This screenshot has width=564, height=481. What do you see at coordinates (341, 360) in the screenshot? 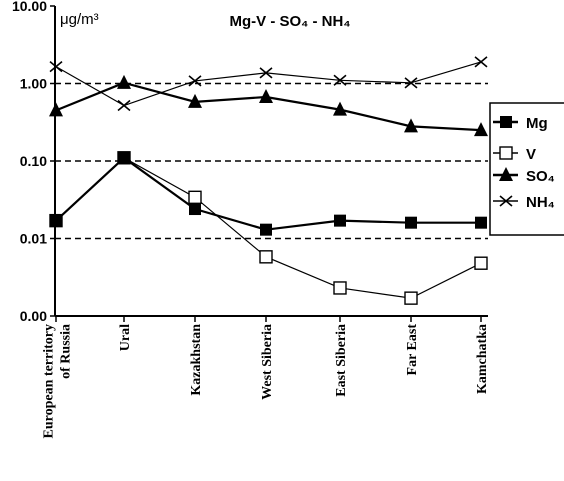
I see `x-tick-label: East Siberia` at bounding box center [341, 360].